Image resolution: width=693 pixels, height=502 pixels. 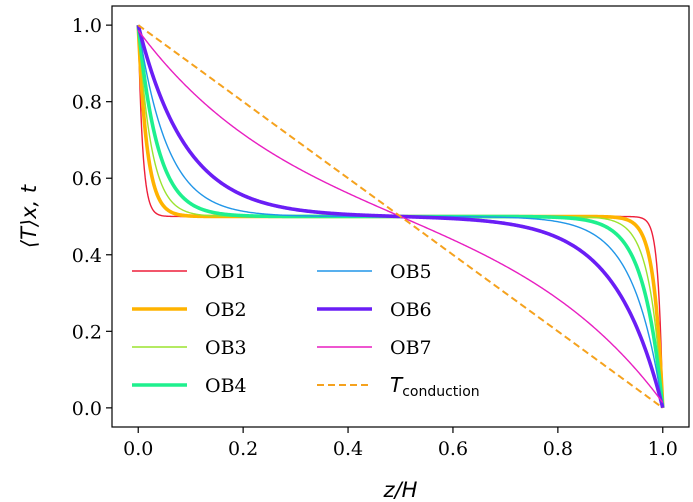 I want to click on x-tick-label: 0.6, so click(x=453, y=449).